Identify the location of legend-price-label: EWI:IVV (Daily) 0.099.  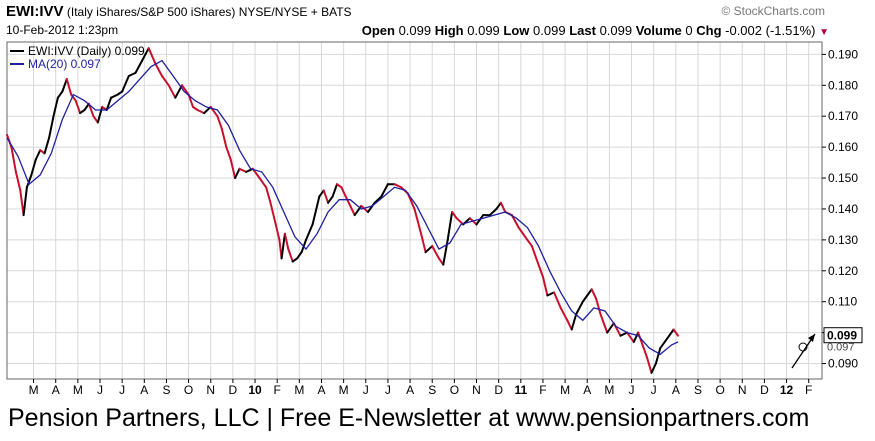
(86, 51).